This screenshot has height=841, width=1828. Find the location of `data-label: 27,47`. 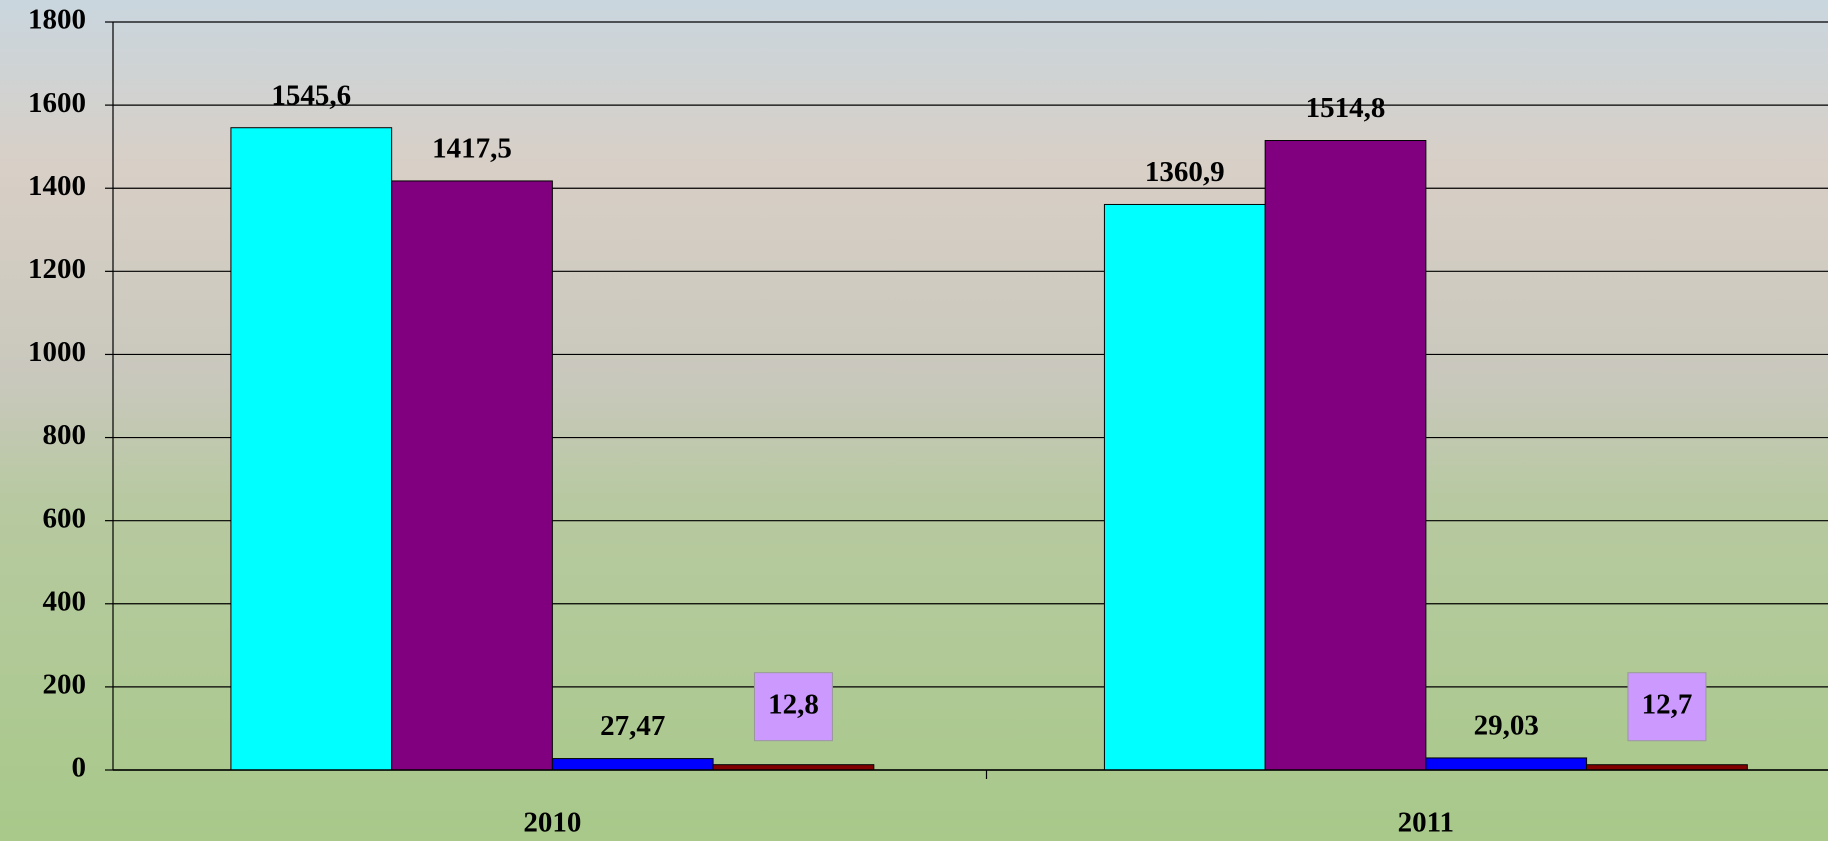

data-label: 27,47 is located at coordinates (632, 726).